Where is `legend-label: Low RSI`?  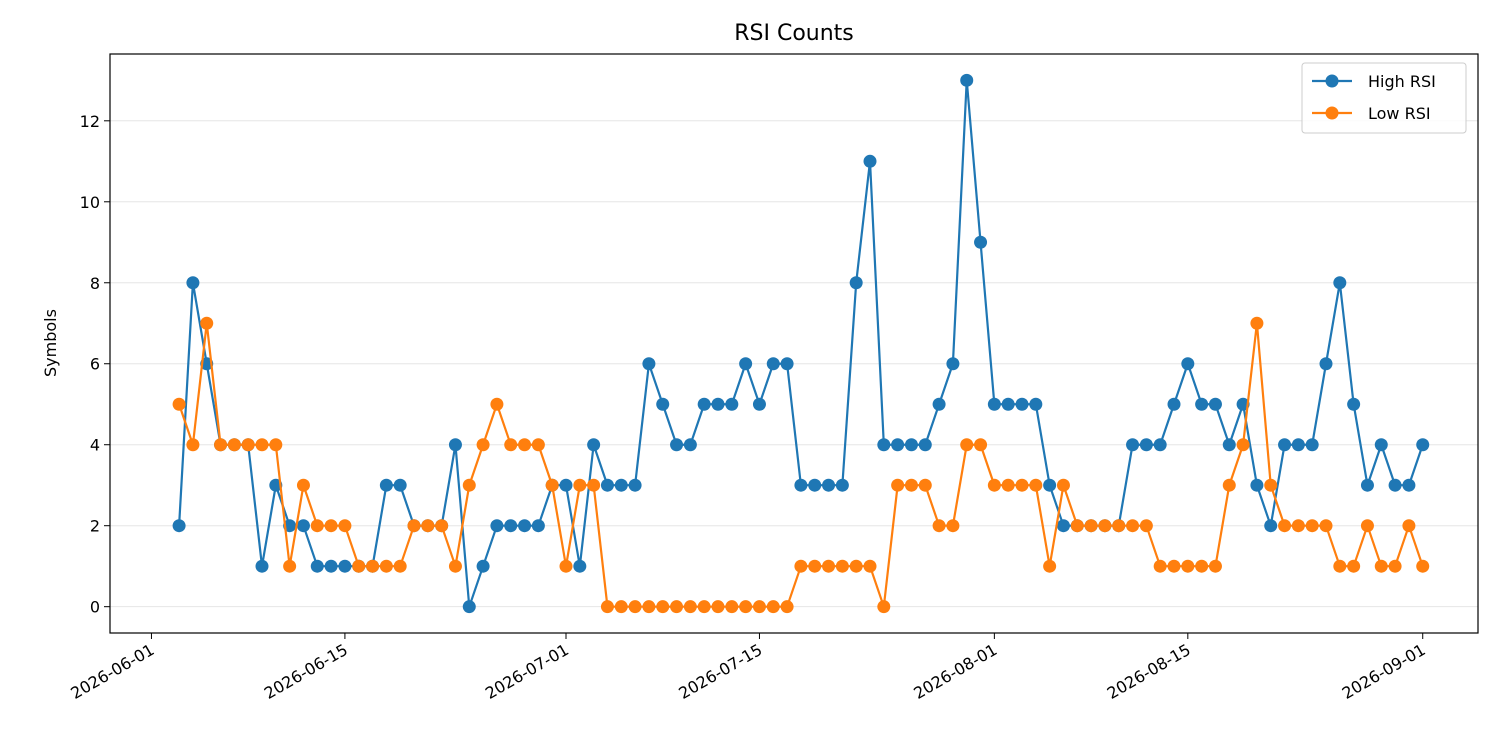 legend-label: Low RSI is located at coordinates (1399, 113).